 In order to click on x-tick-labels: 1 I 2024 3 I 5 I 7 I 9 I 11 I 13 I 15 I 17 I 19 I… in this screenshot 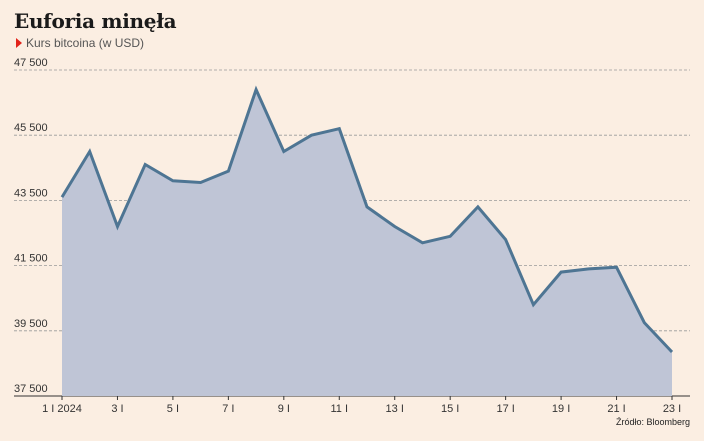, I will do `click(361, 405)`.